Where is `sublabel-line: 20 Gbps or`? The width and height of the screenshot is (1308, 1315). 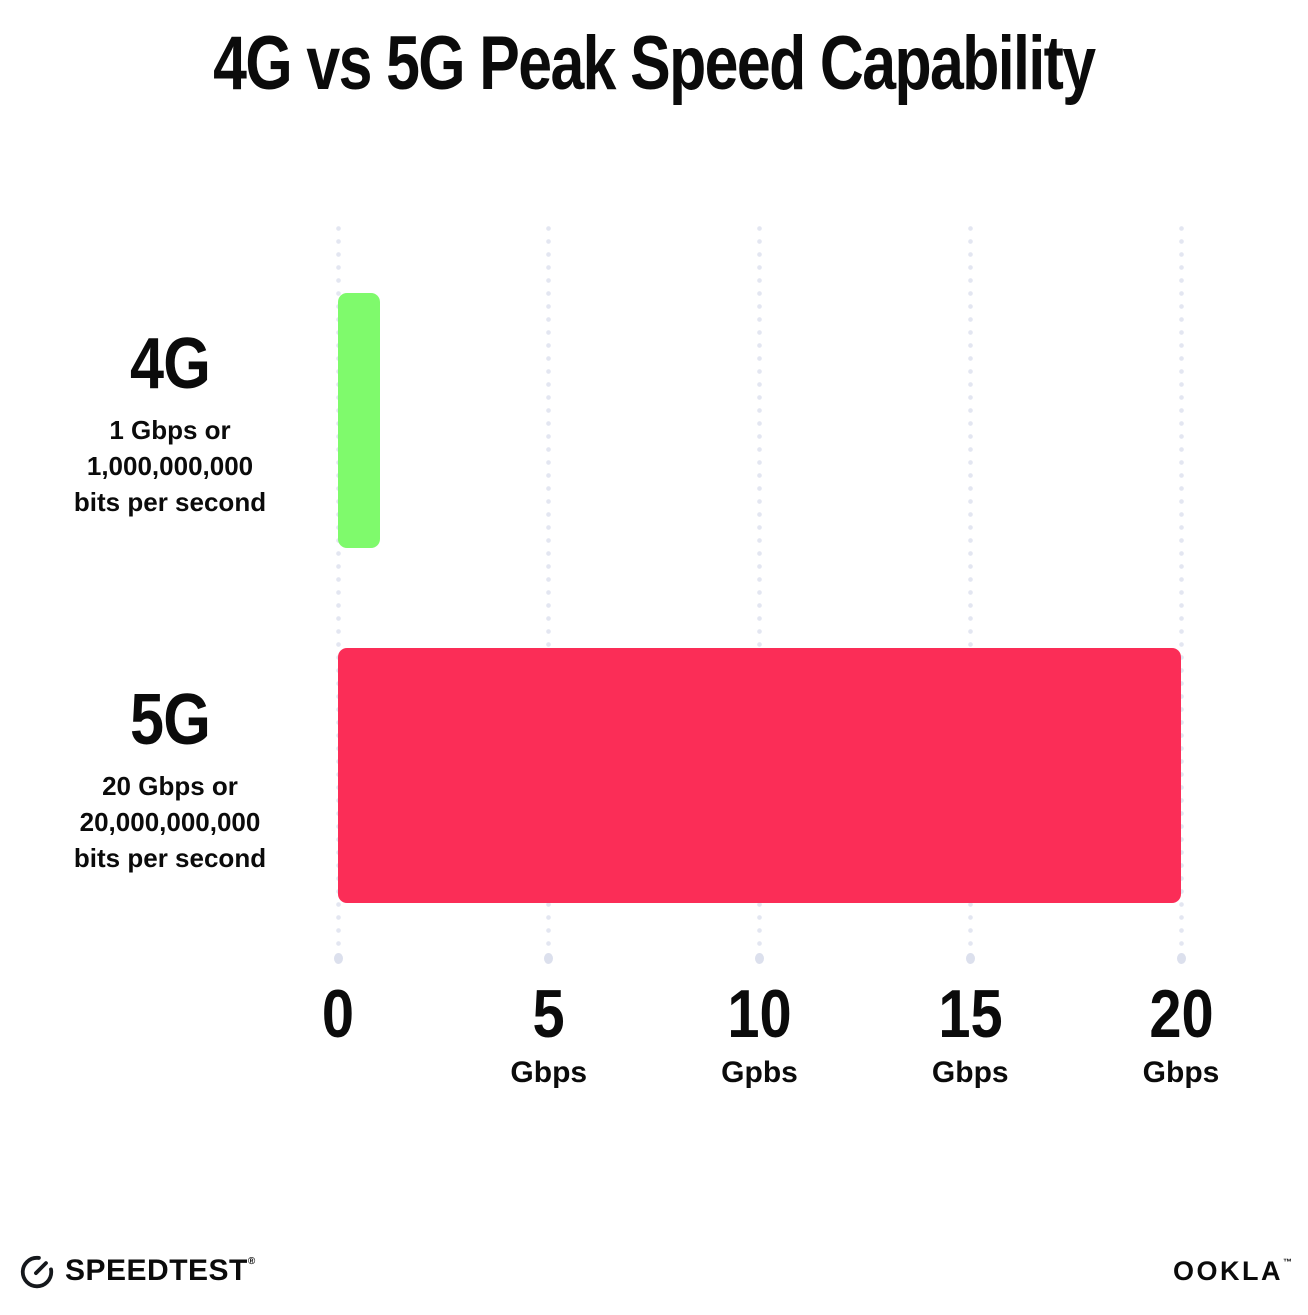
sublabel-line: 20 Gbps or is located at coordinates (170, 786).